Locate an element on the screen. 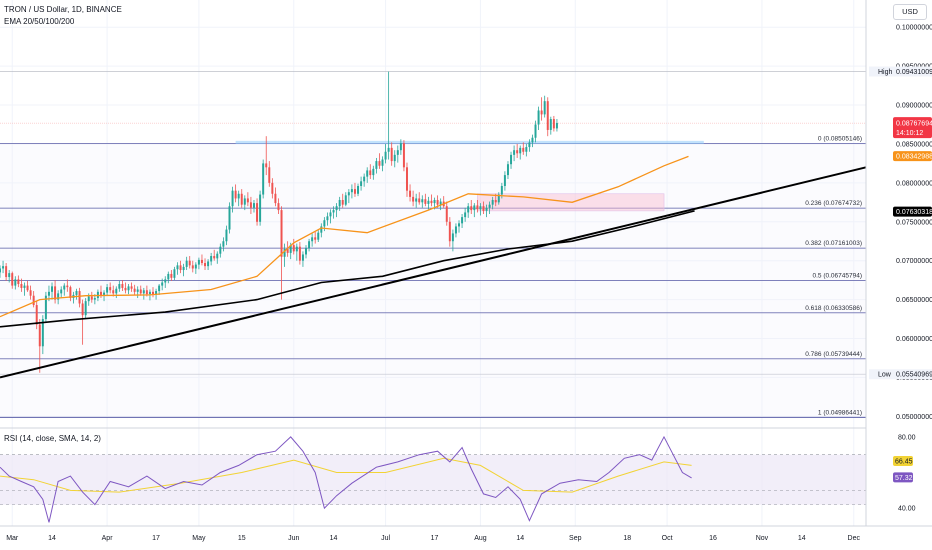 This screenshot has height=550, width=932. low-label: Low is located at coordinates (885, 375).